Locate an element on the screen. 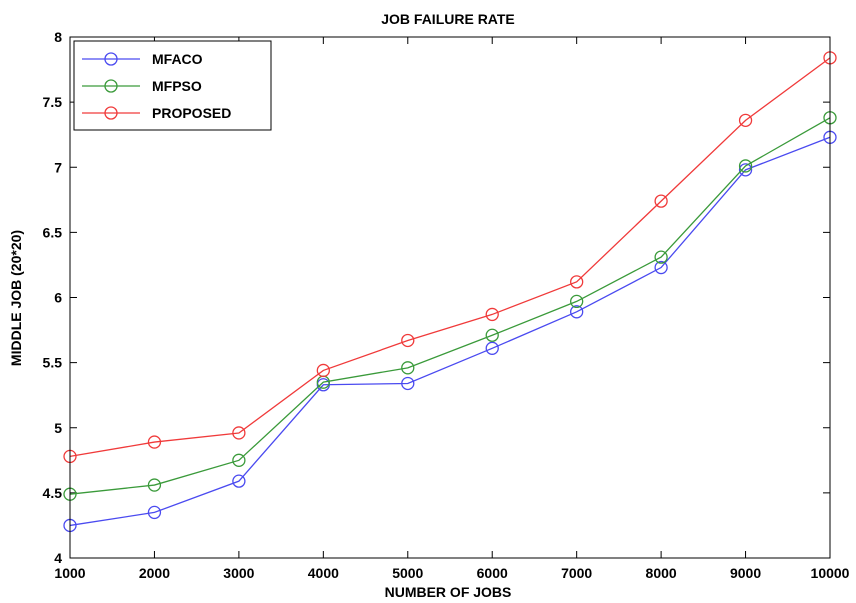 The height and width of the screenshot is (603, 856). y-tick-label: 6.5 is located at coordinates (53, 232).